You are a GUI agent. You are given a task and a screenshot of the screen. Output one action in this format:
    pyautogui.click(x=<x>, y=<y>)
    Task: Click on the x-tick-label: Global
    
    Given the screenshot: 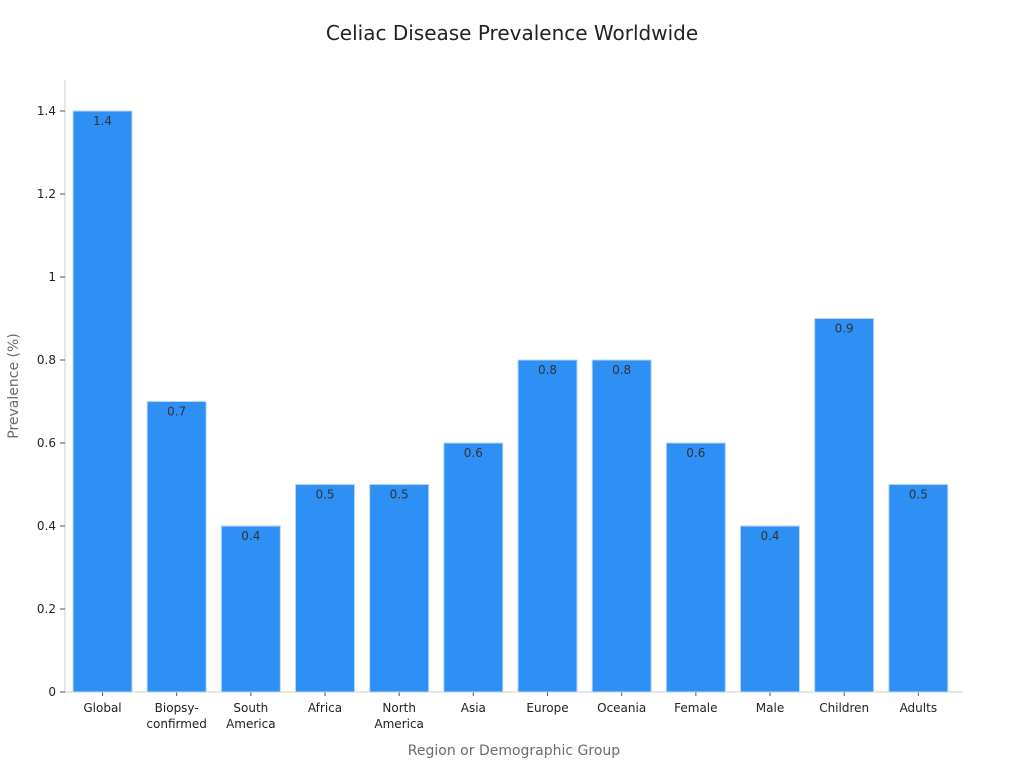 What is the action you would take?
    pyautogui.click(x=102, y=708)
    